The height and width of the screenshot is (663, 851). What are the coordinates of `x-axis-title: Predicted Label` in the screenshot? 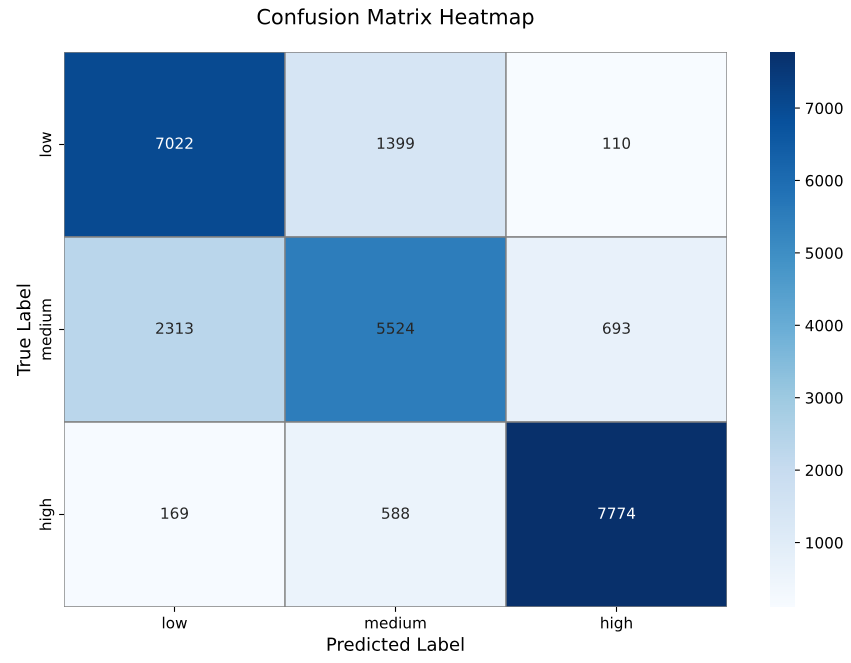 It's located at (396, 644).